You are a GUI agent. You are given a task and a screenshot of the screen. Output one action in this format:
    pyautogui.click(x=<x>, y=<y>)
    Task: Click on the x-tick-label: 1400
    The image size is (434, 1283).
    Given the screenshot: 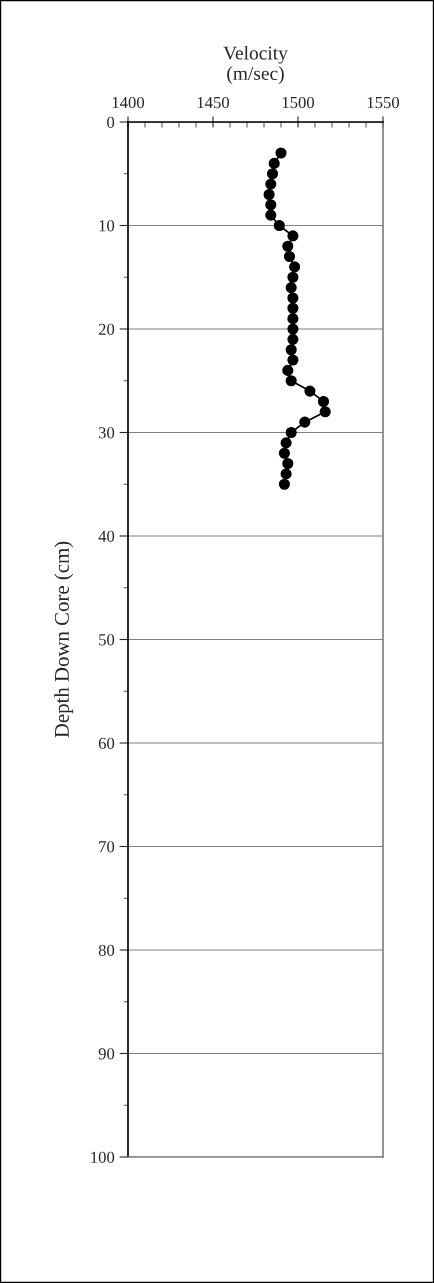 What is the action you would take?
    pyautogui.click(x=128, y=102)
    